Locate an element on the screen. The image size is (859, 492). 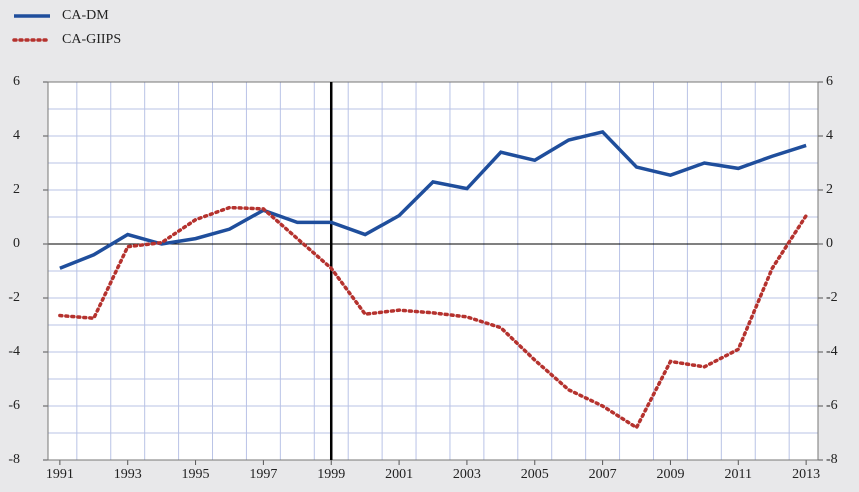
legend-label: CA-DM is located at coordinates (85, 15).